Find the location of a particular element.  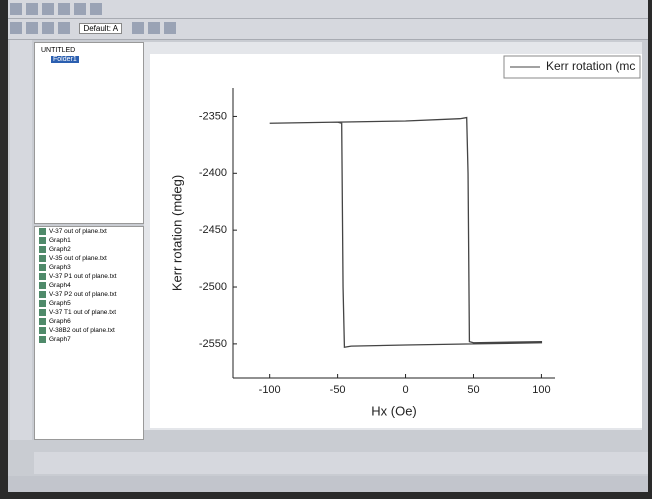

x-tick-label: 50 is located at coordinates (473, 390).